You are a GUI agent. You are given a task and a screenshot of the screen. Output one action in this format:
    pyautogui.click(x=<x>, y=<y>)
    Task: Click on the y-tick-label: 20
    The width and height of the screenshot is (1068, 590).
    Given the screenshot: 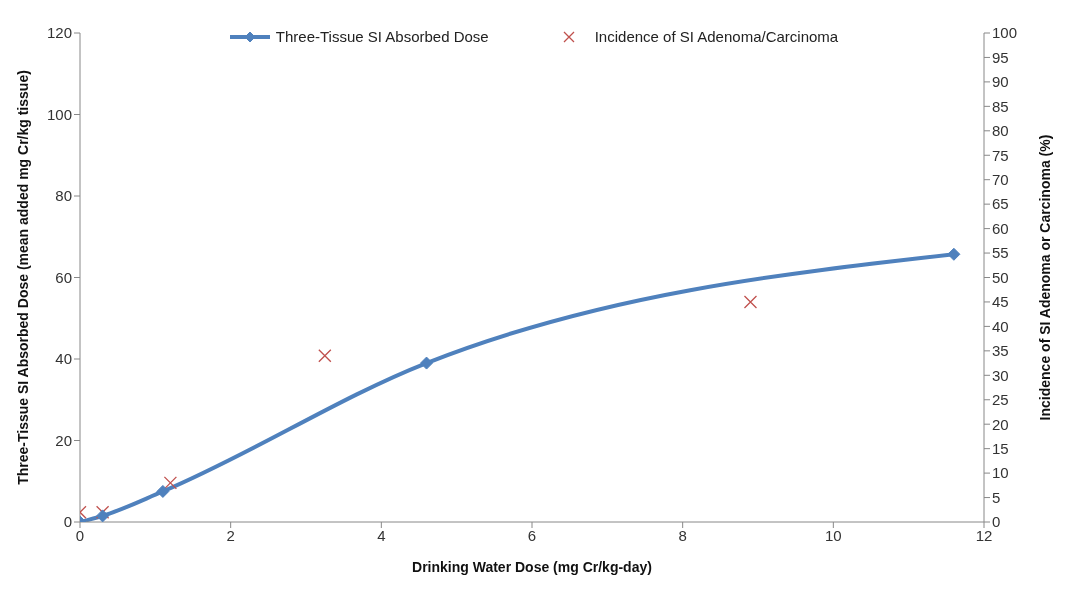 What is the action you would take?
    pyautogui.click(x=63, y=440)
    